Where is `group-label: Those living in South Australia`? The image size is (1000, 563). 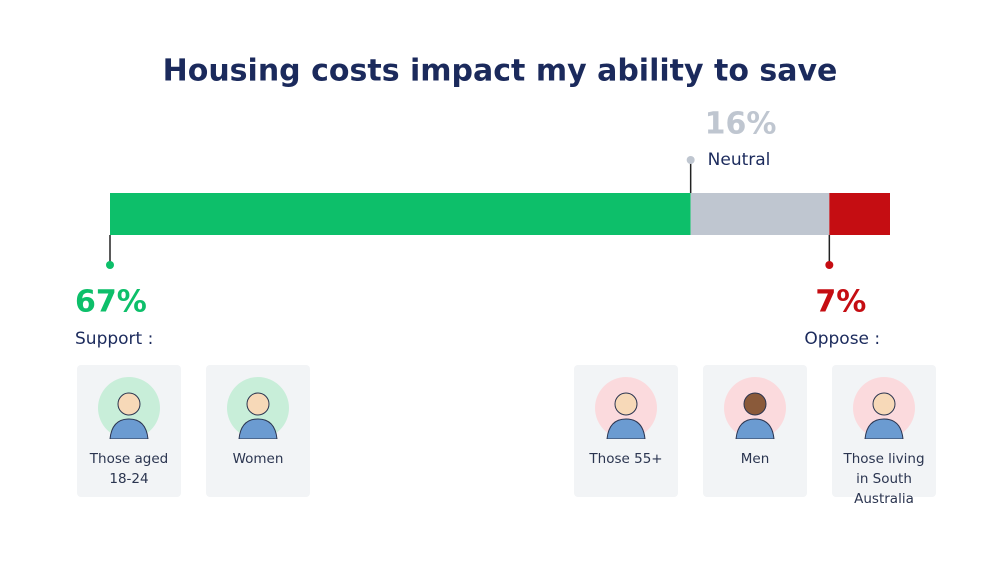 group-label: Those living in South Australia is located at coordinates (884, 479).